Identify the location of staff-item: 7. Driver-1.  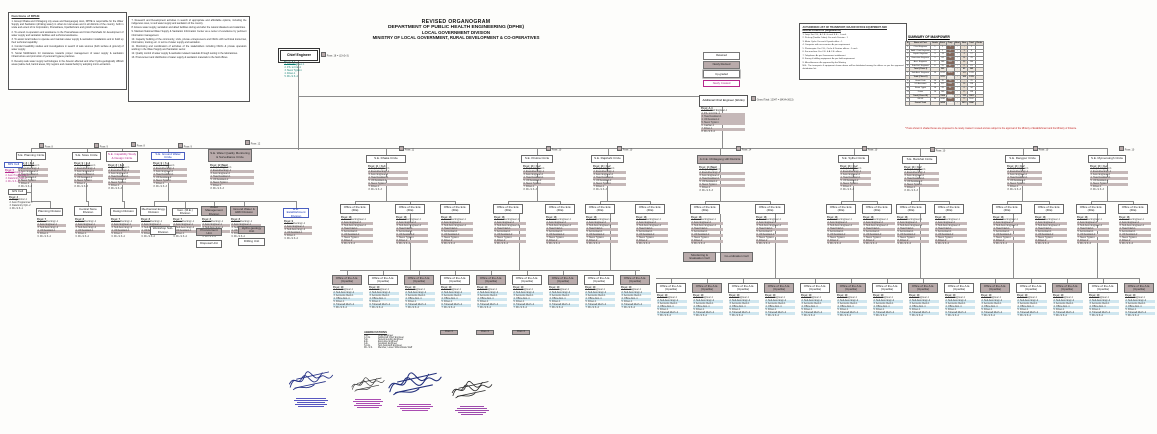
(529, 186).